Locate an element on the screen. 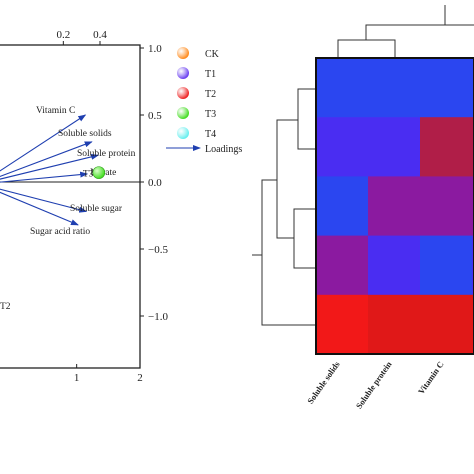  loading-label: Soluble solids is located at coordinates (85, 134).